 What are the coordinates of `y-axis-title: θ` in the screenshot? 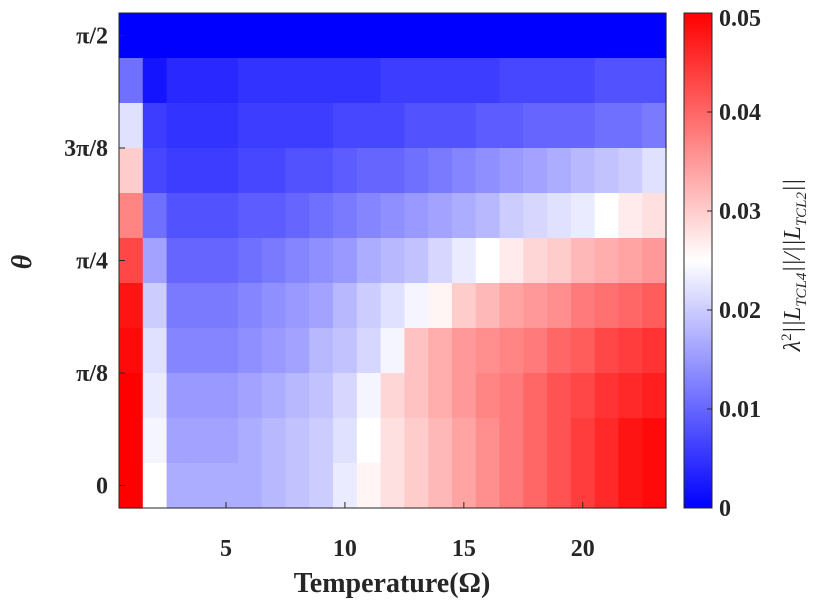 It's located at (22, 261).